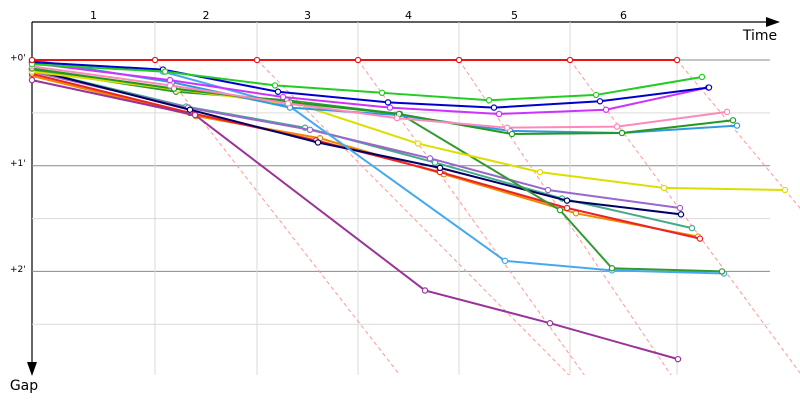 This screenshot has height=400, width=800. What do you see at coordinates (738, 134) in the screenshot?
I see `lap-diagonal` at bounding box center [738, 134].